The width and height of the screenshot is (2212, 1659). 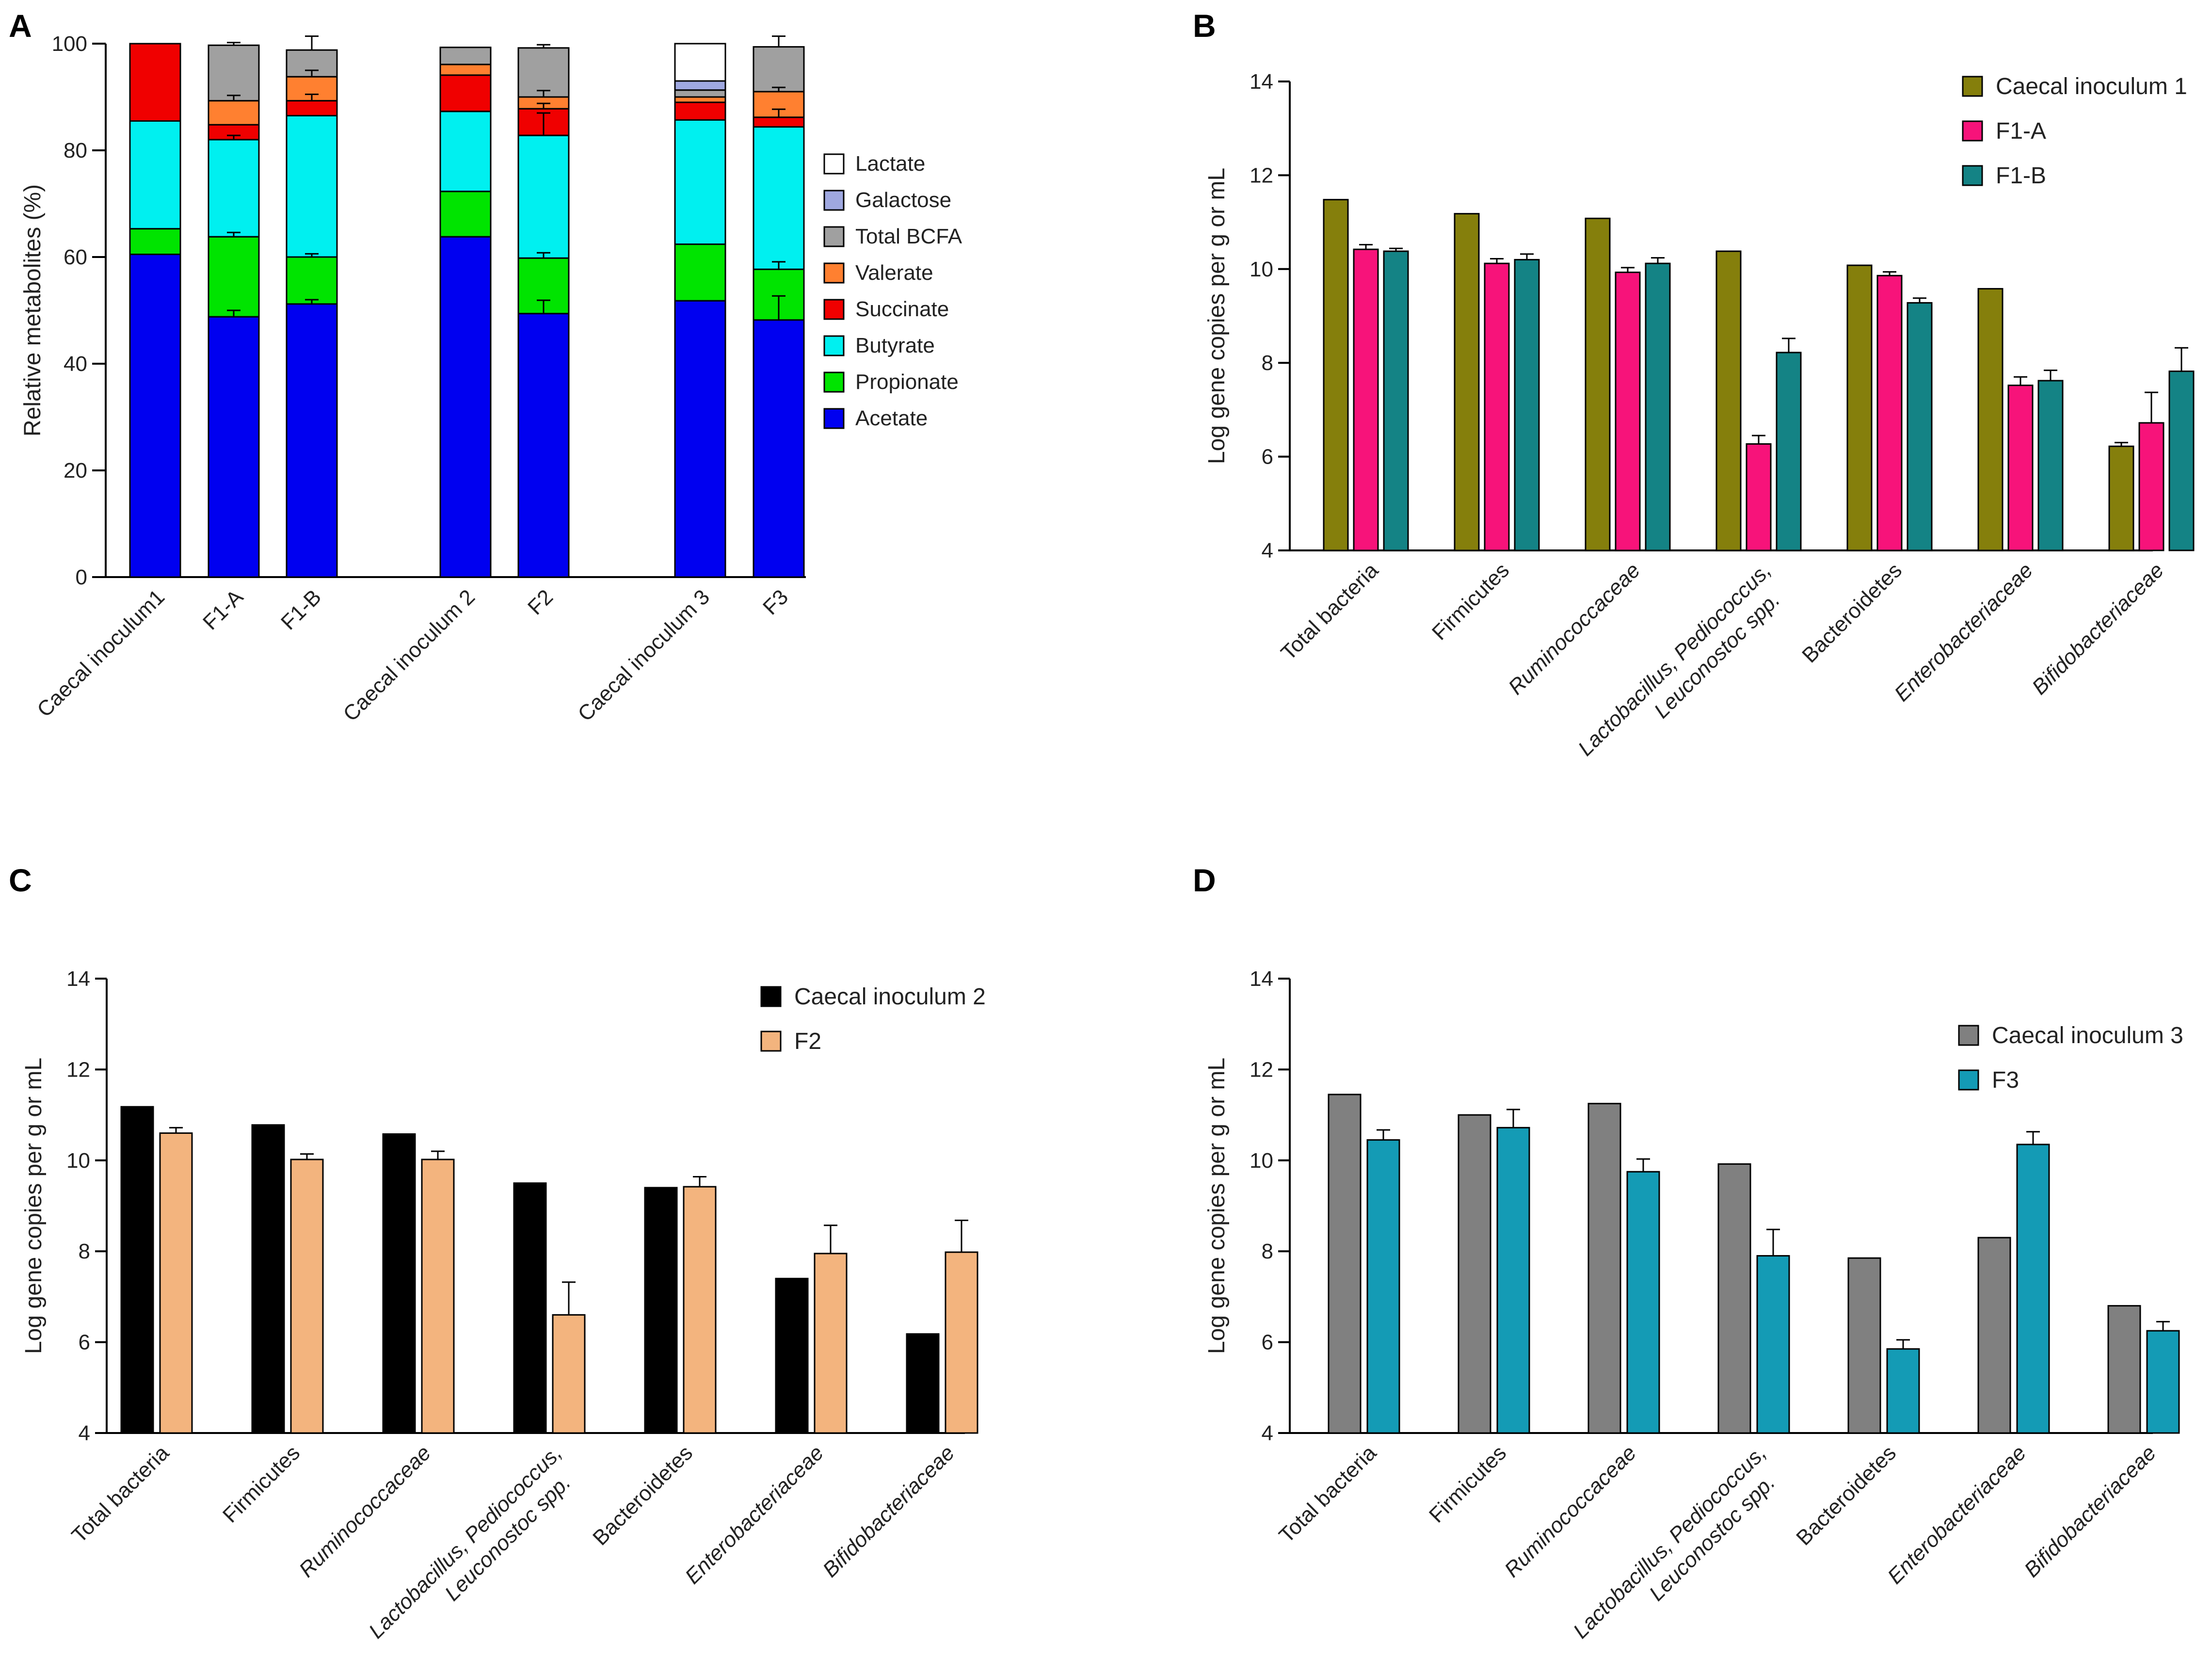 I want to click on x-category-label: Firmicutes, so click(x=1471, y=601).